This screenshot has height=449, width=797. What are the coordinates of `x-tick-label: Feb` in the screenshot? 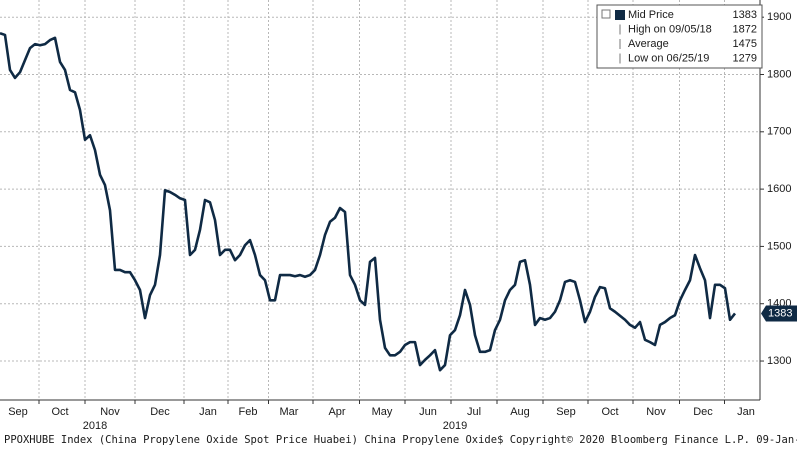 It's located at (248, 412).